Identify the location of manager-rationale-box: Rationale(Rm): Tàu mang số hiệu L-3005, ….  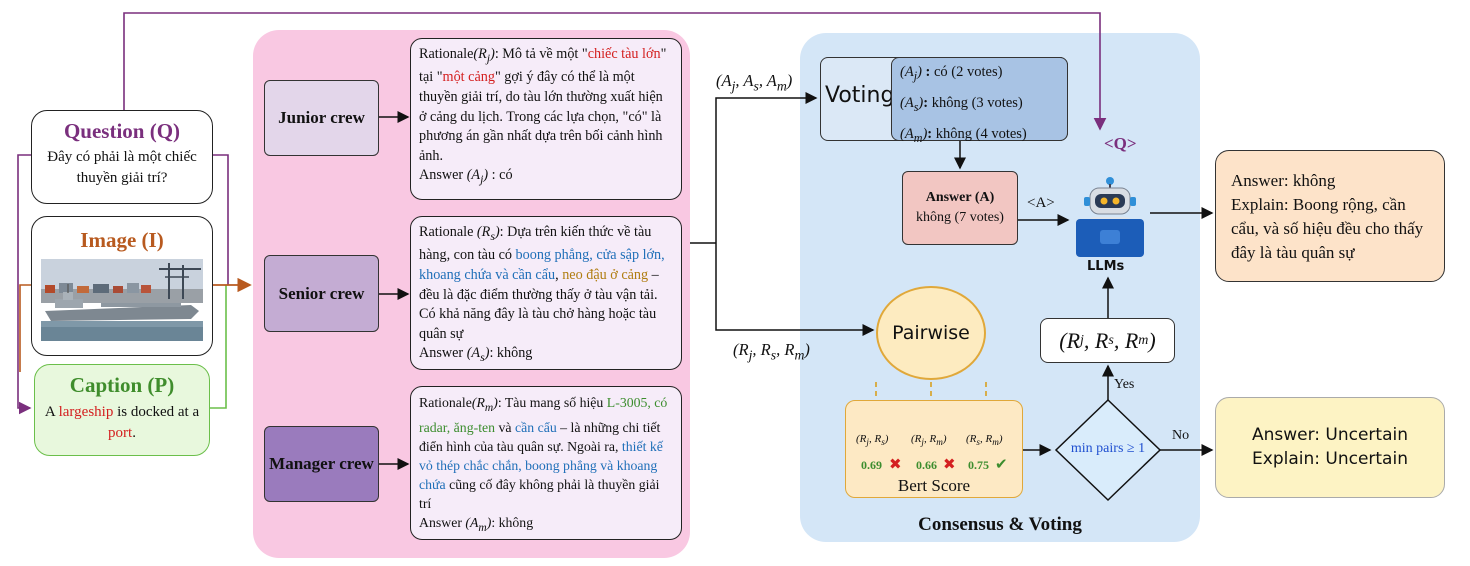
(546, 463).